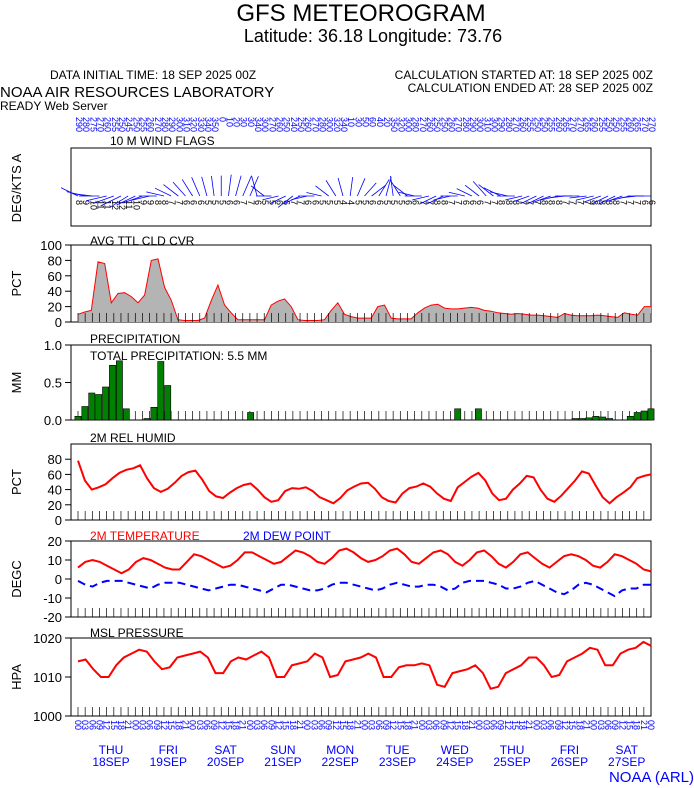  I want to click on temp-frame, so click(361, 579).